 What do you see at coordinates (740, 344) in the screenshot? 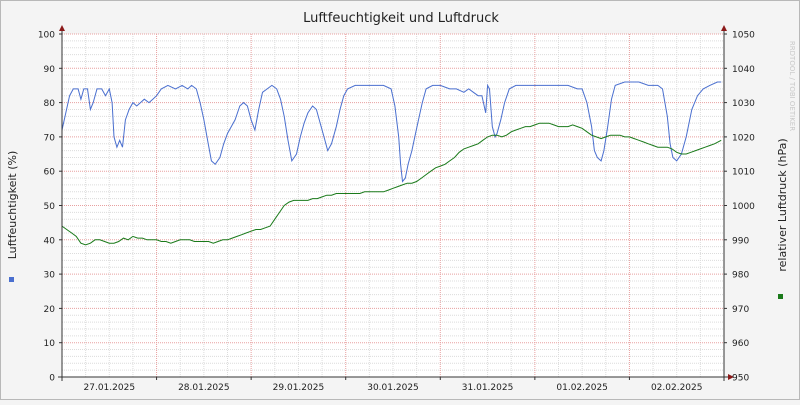
I see `y2-tick-label: 960` at bounding box center [740, 344].